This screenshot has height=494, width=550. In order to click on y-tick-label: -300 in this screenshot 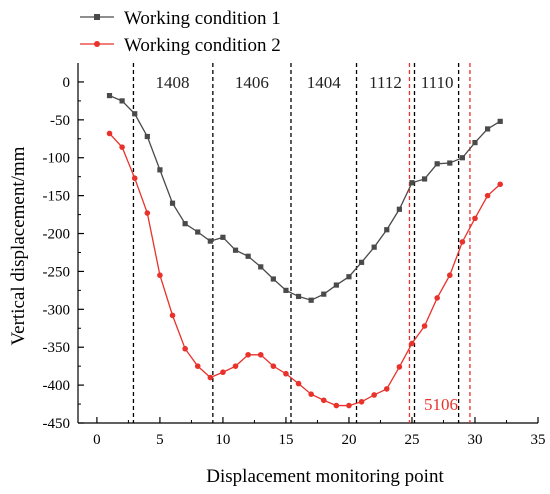, I will do `click(57, 310)`.